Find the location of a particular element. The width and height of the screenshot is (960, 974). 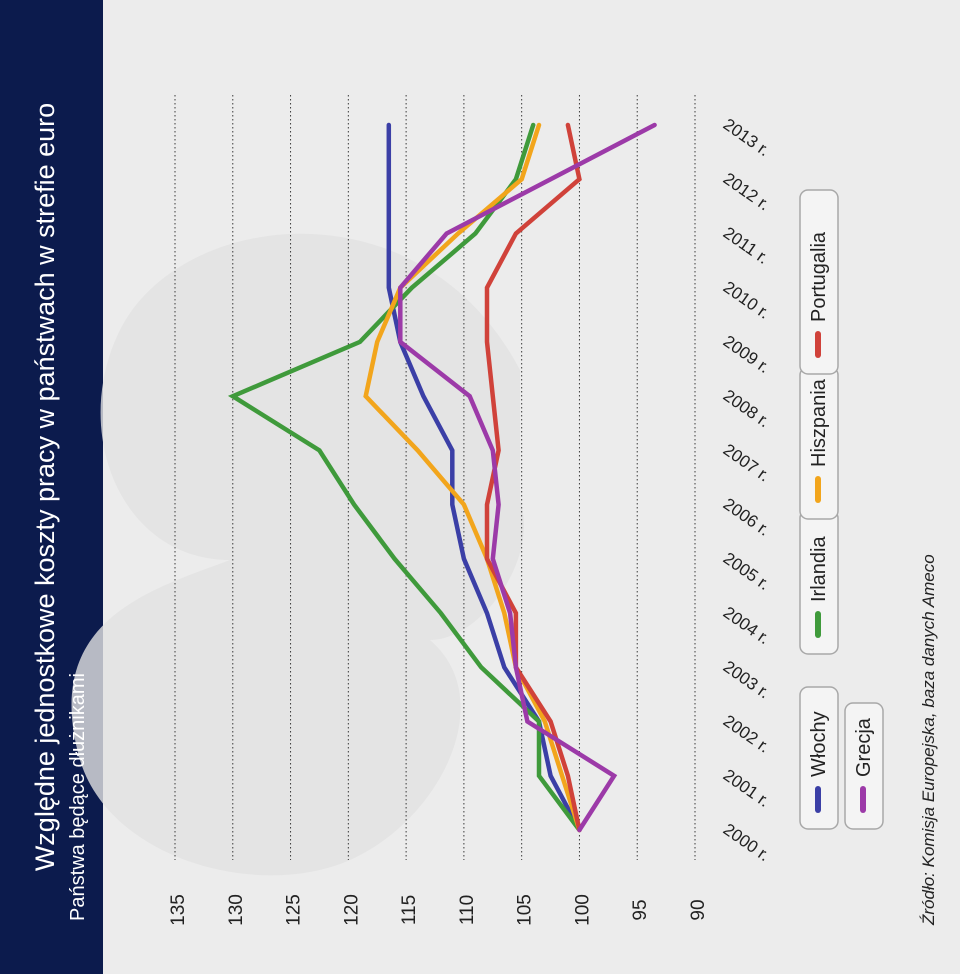

value-tick-label: 120 is located at coordinates (351, 910).